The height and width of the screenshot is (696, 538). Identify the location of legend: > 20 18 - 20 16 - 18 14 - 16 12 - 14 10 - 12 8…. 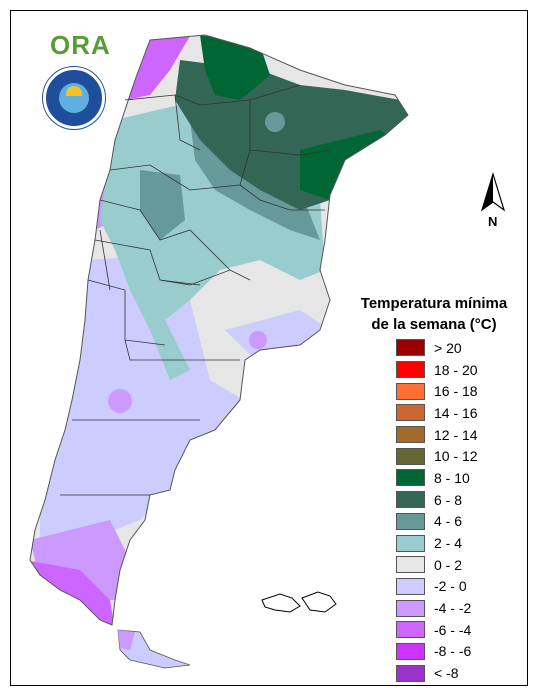
(437, 510).